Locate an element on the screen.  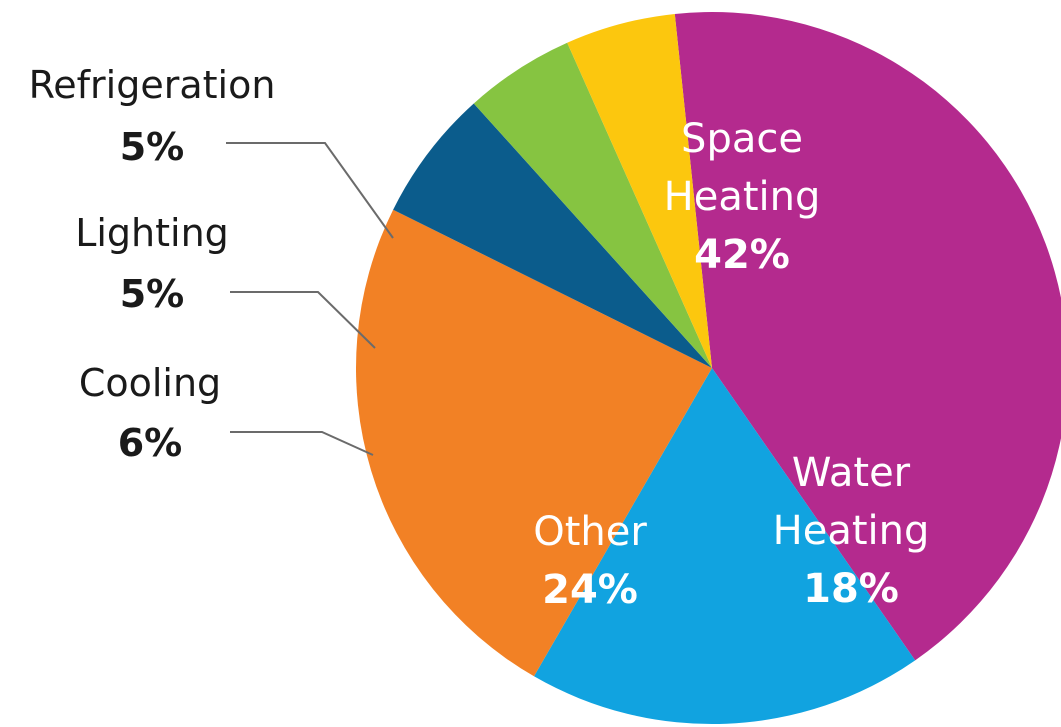
space-heating-percent-label: 42% is located at coordinates (742, 255).